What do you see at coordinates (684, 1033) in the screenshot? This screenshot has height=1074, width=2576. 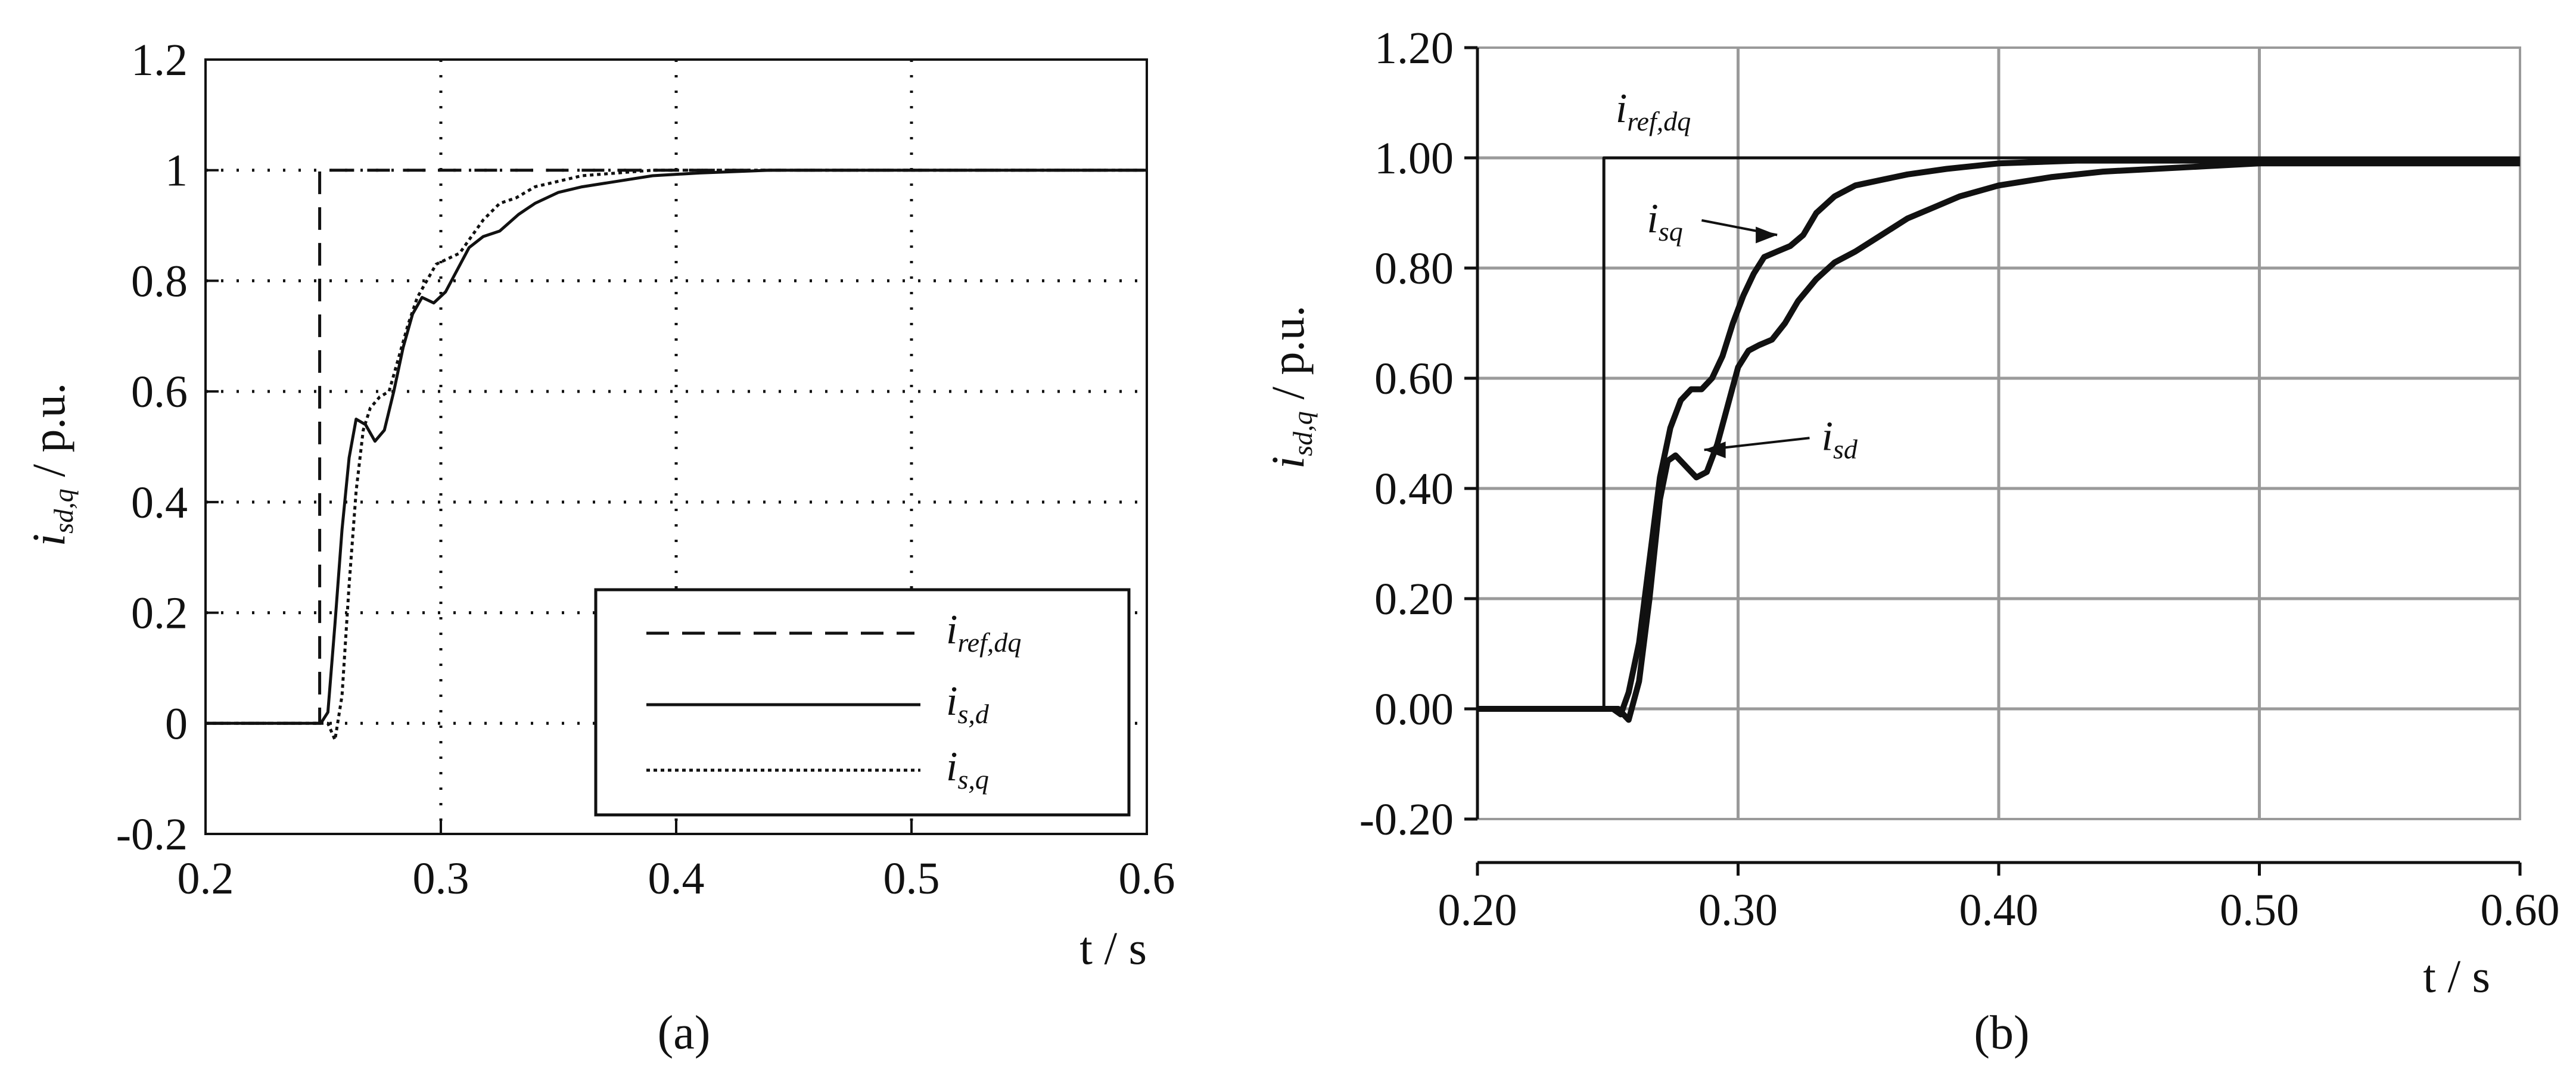 I see `caption-a: (a)` at bounding box center [684, 1033].